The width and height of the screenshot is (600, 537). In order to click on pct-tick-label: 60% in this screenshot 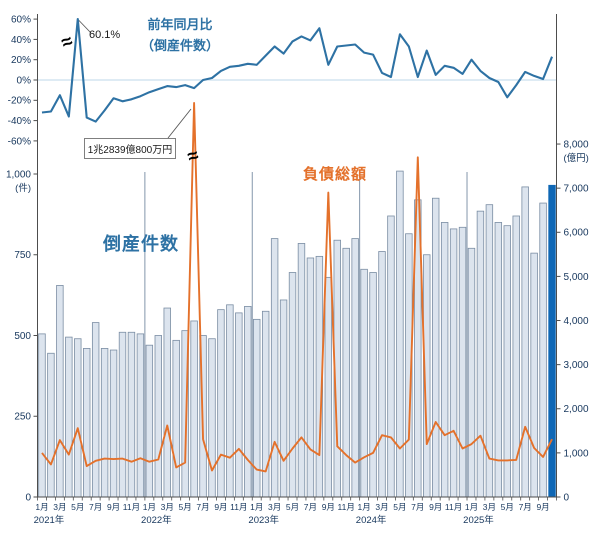, I will do `click(21, 20)`.